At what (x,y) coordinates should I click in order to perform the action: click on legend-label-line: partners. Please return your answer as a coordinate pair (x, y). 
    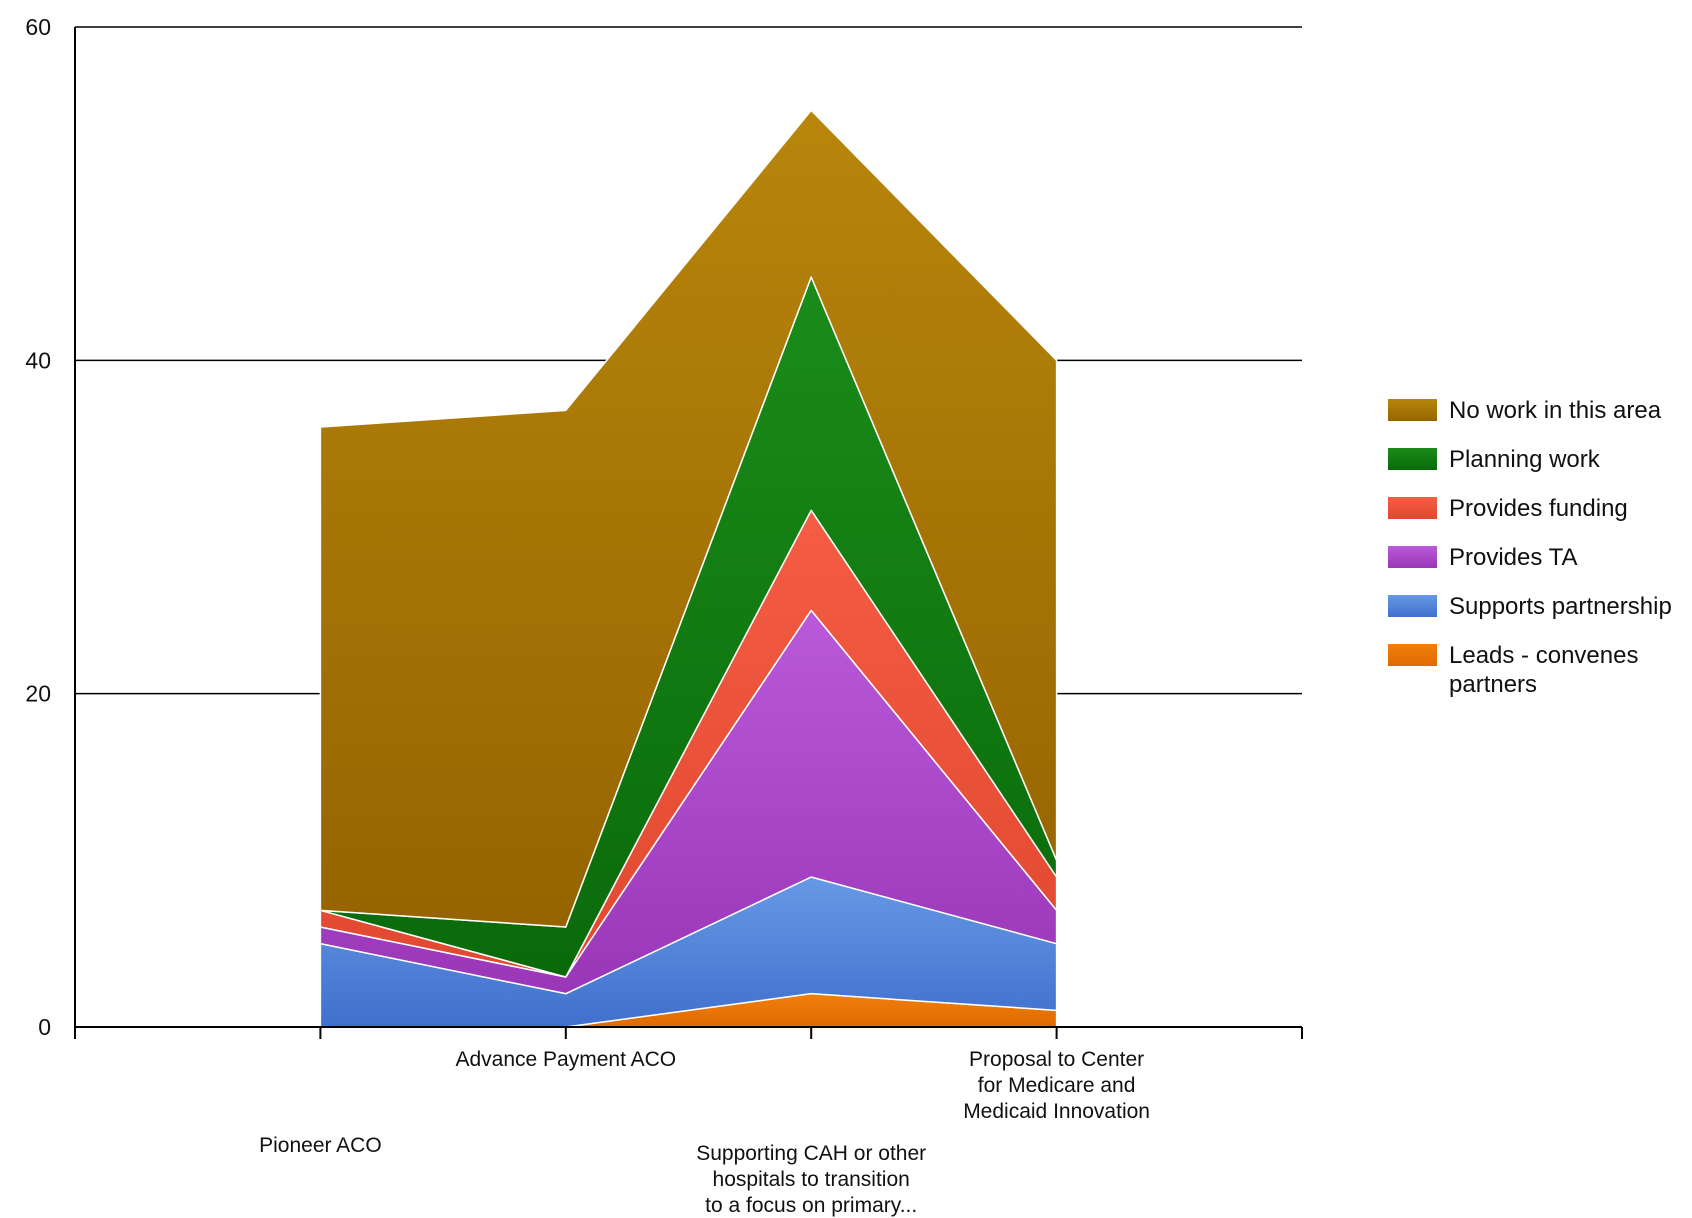
    Looking at the image, I should click on (1493, 684).